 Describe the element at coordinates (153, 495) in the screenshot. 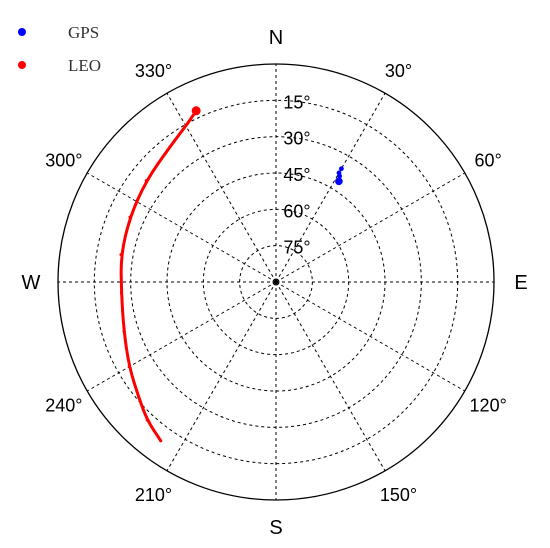

I see `azimuth-tick-label: 210°` at that location.